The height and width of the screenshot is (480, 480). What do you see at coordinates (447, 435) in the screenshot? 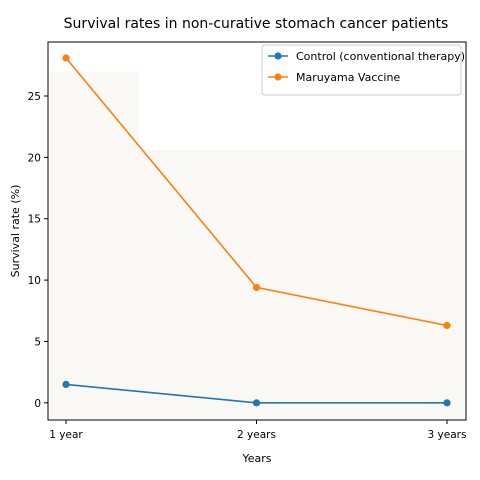
I see `x-tick-label: 3 years` at bounding box center [447, 435].